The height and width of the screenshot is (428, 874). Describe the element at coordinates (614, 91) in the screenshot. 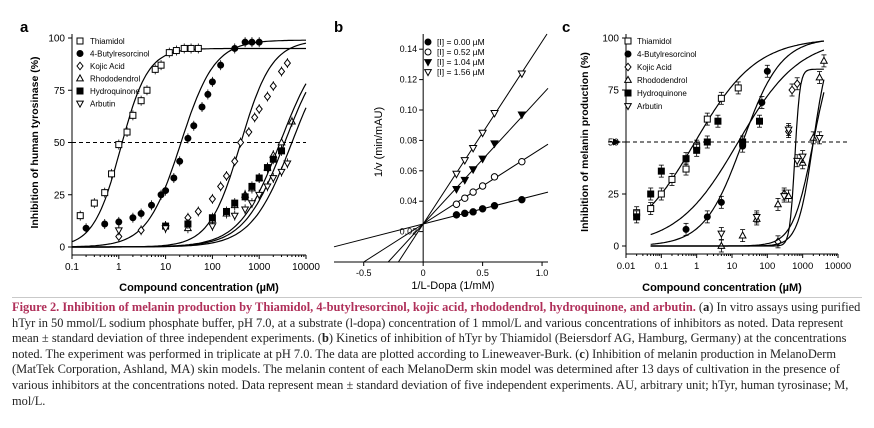

I see `panel-c-ytick-label: 75` at that location.